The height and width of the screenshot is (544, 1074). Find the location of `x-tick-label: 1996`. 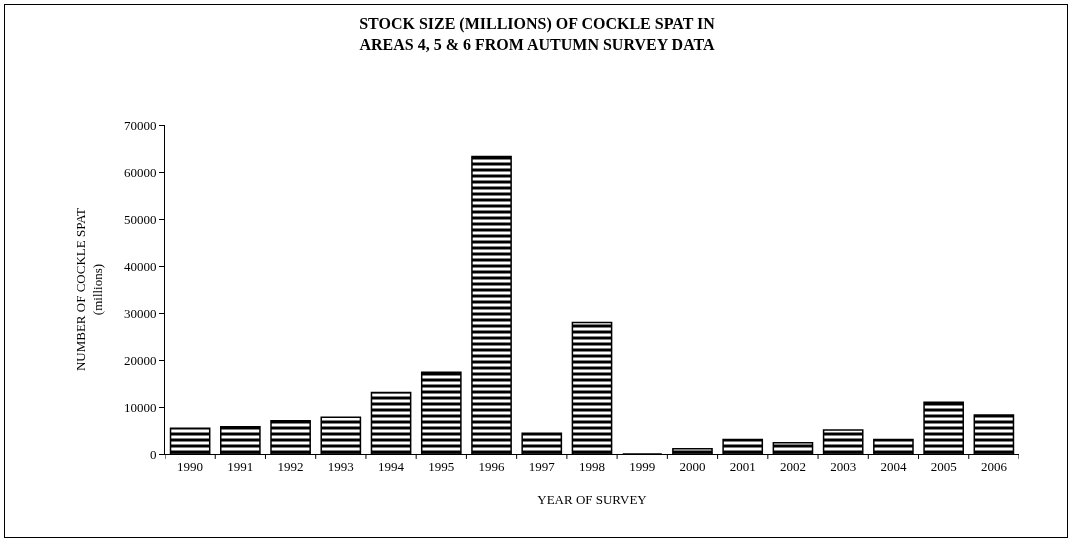

x-tick-label: 1996 is located at coordinates (492, 466).